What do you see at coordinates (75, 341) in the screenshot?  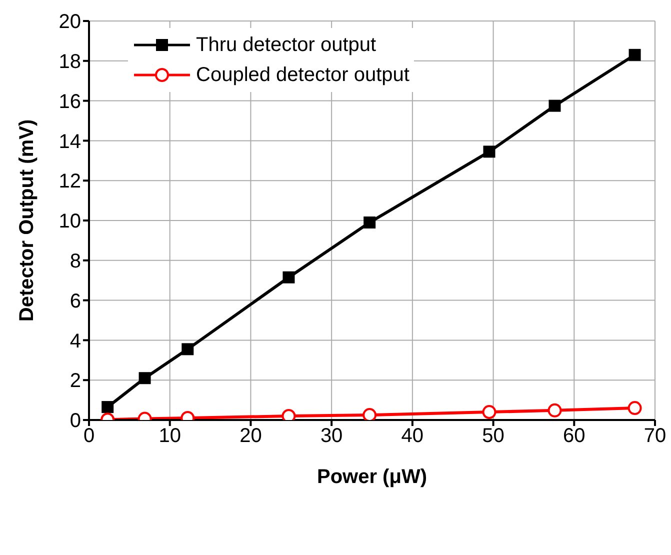 I see `y-tick-label: 4` at bounding box center [75, 341].